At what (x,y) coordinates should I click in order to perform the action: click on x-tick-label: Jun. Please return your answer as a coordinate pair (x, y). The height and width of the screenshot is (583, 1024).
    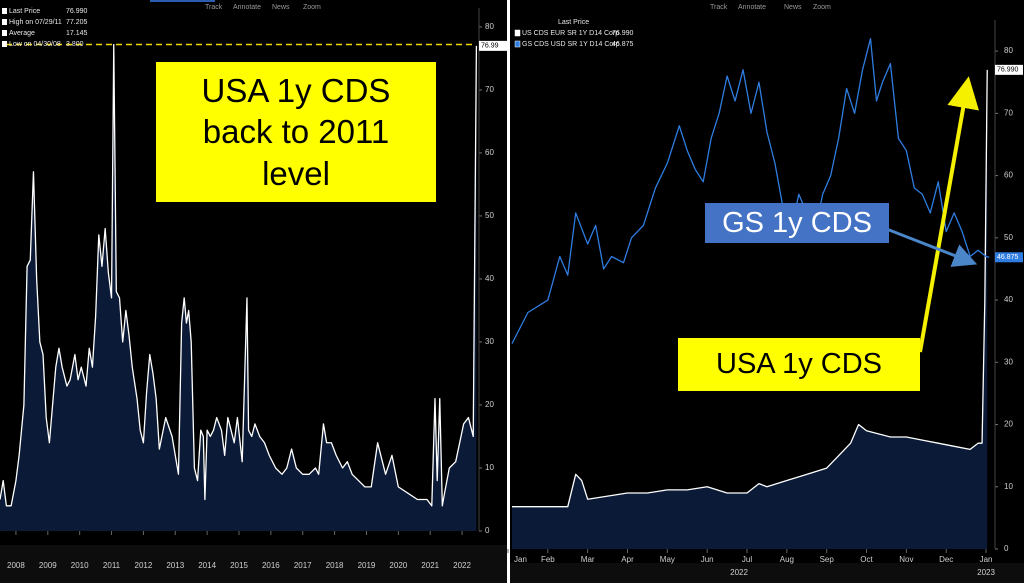
    Looking at the image, I should click on (707, 559).